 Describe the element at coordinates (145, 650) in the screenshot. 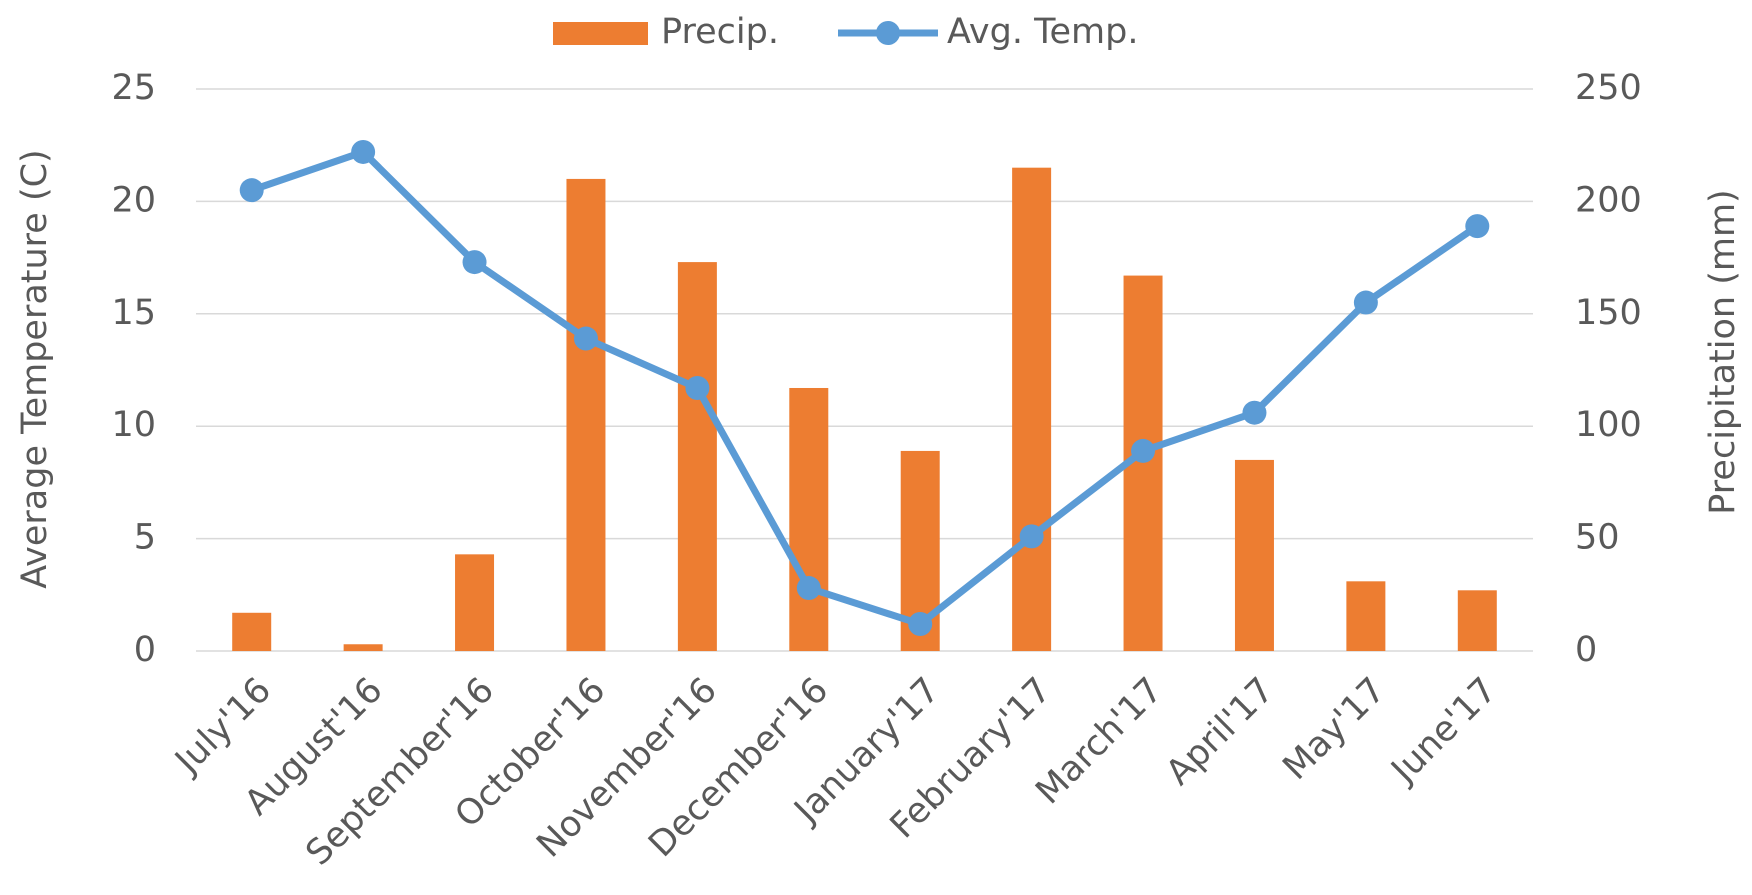

I see `y-tick-label: 0` at that location.